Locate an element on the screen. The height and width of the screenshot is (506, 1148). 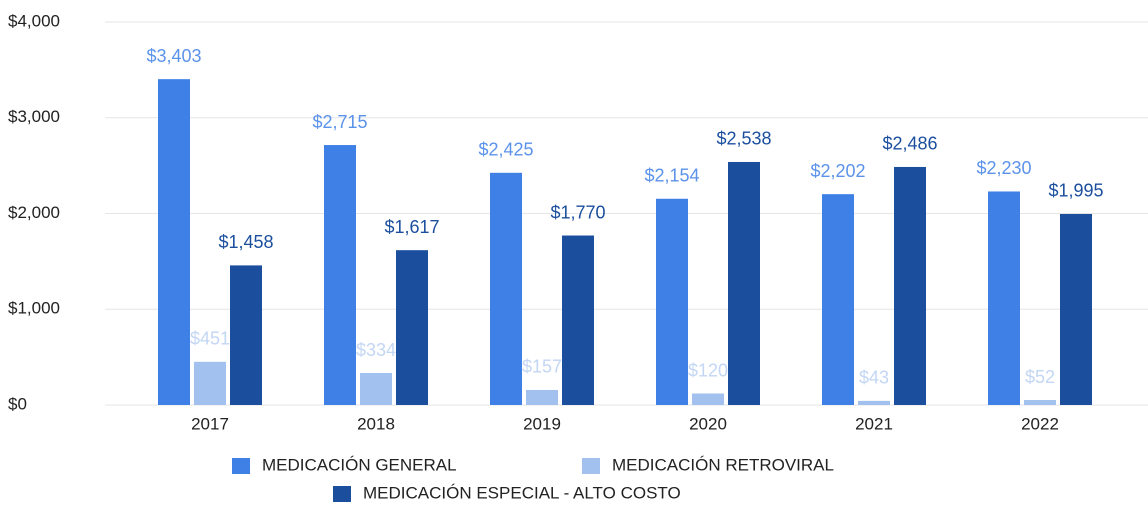
value-label: $2,425 is located at coordinates (505, 150).